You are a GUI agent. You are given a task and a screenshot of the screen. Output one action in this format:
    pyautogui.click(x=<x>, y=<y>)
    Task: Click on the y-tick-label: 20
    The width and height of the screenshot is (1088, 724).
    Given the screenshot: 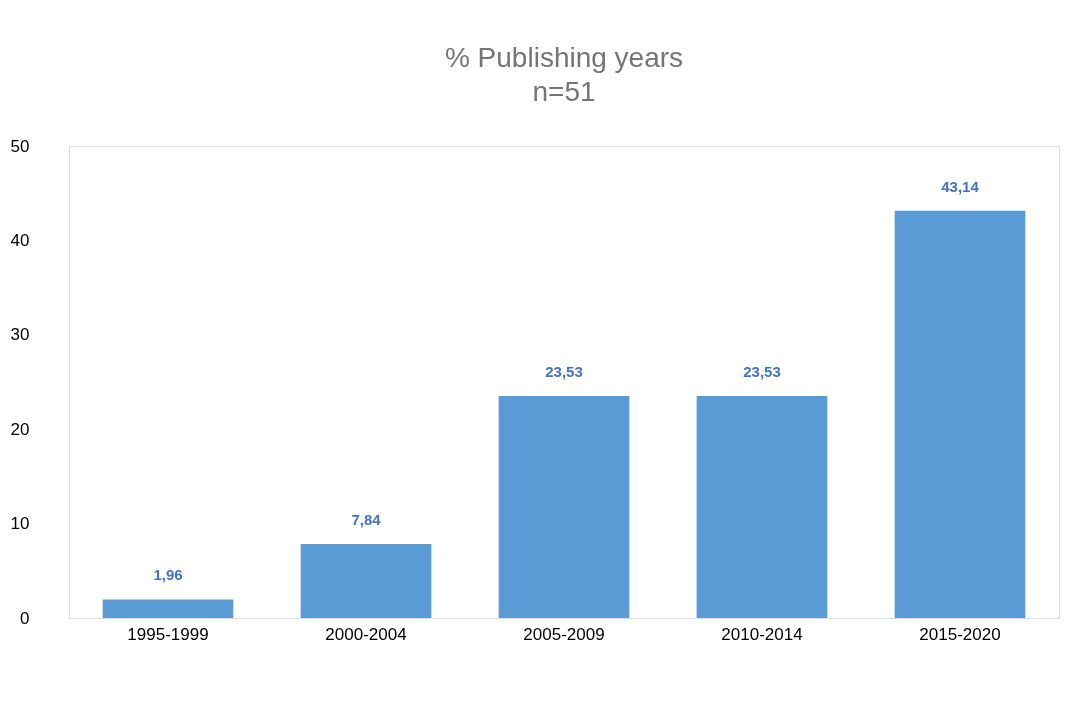 What is the action you would take?
    pyautogui.click(x=20, y=429)
    